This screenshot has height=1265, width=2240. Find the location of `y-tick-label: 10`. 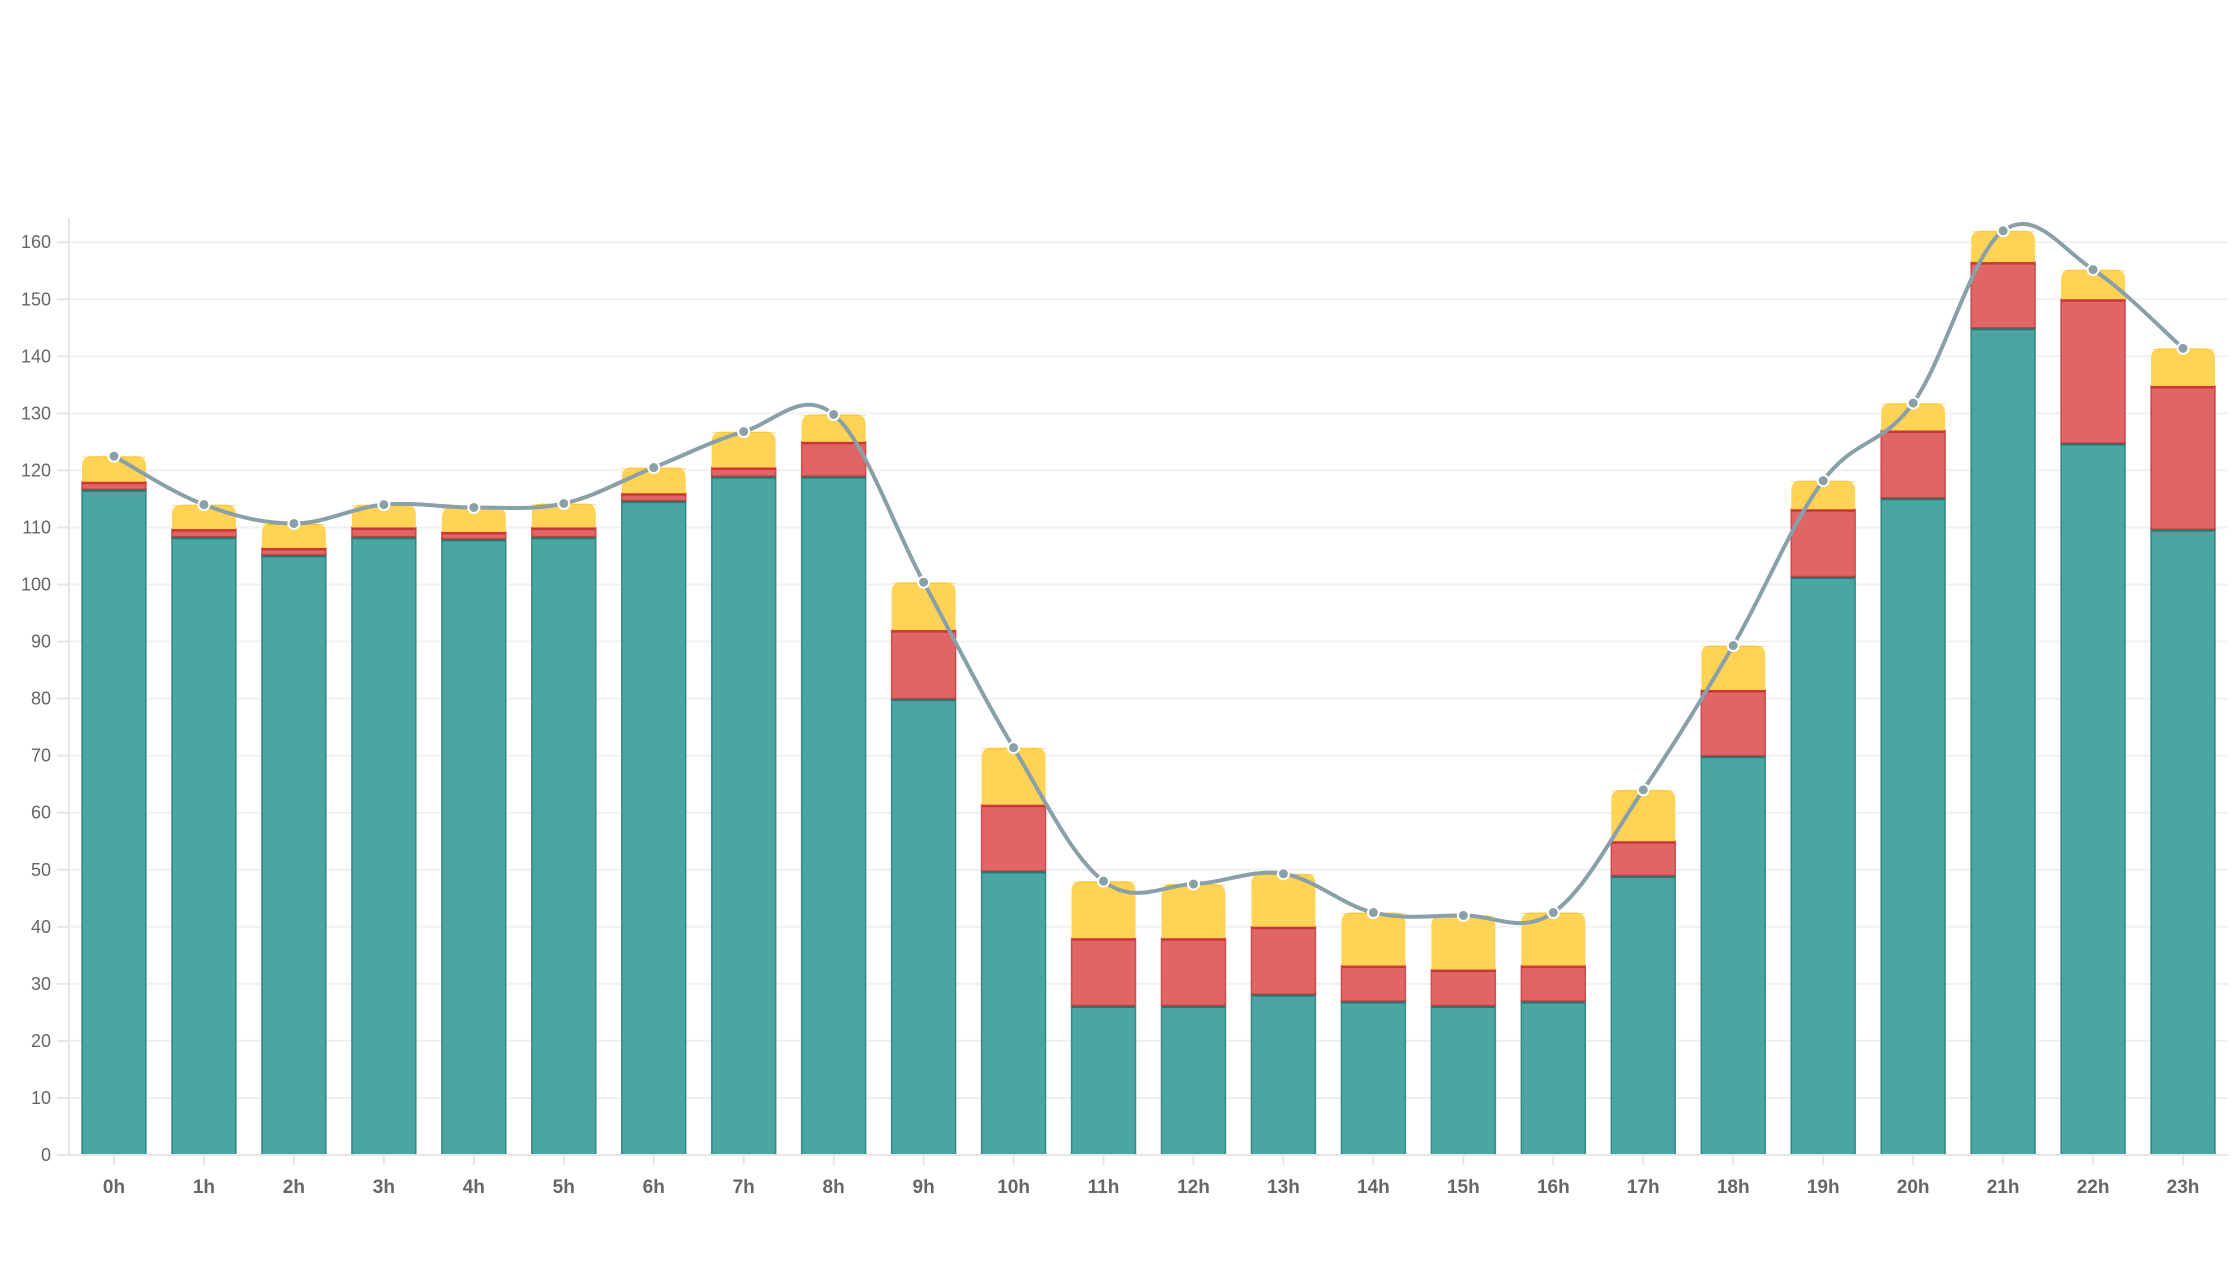

y-tick-label: 10 is located at coordinates (41, 1098).